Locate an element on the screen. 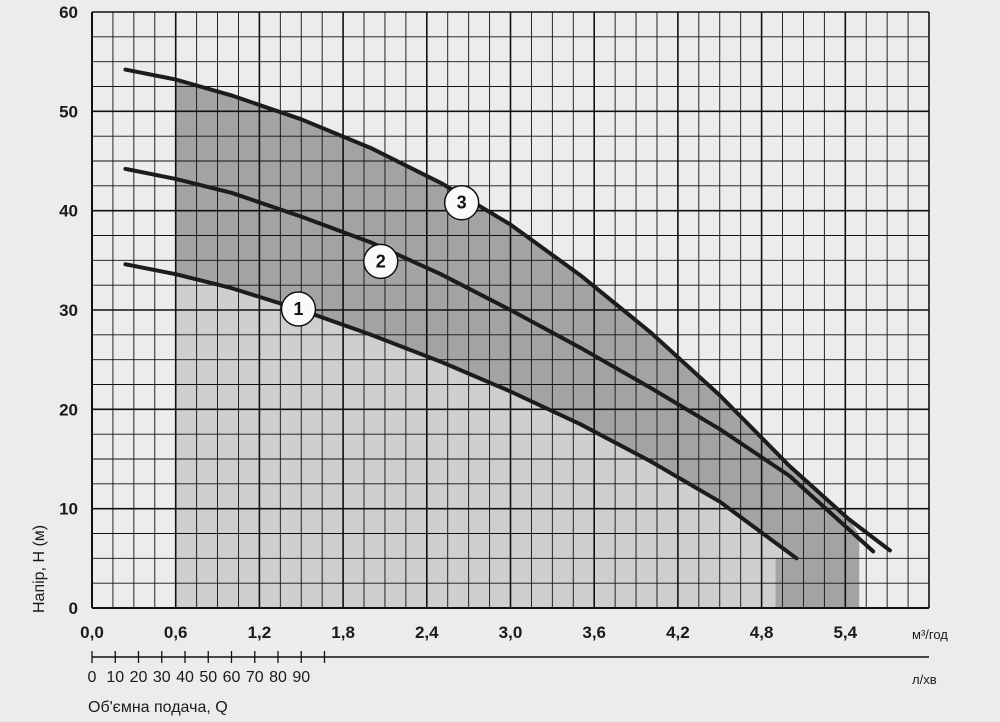 The image size is (1000, 722). x-bottom-tick-label: 10 is located at coordinates (115, 677).